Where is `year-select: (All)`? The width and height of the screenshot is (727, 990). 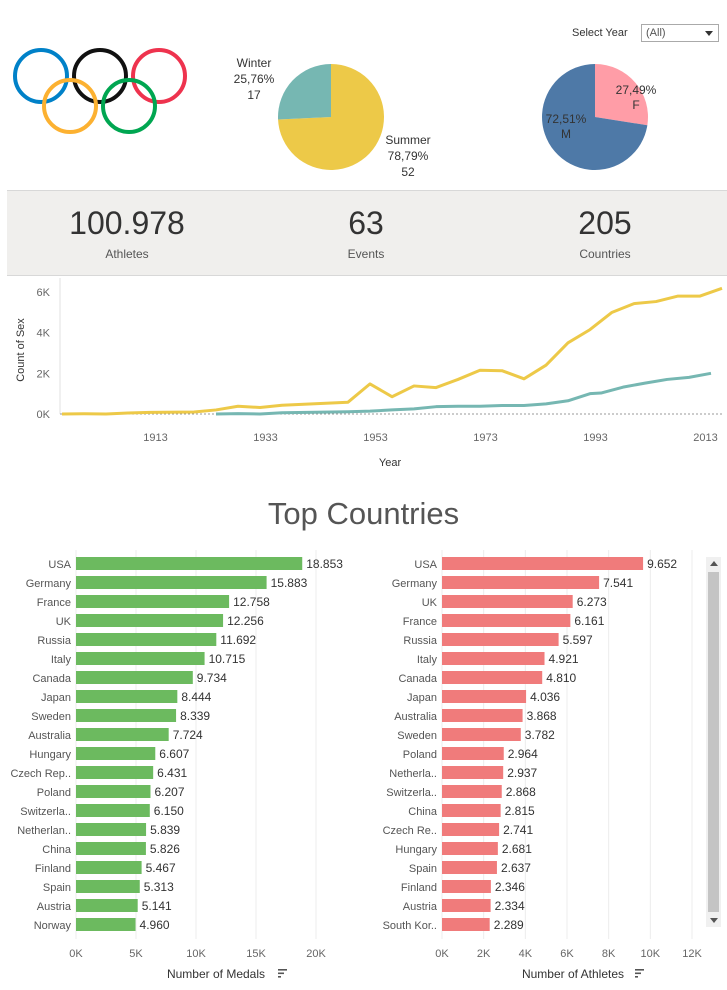 year-select: (All) is located at coordinates (680, 33).